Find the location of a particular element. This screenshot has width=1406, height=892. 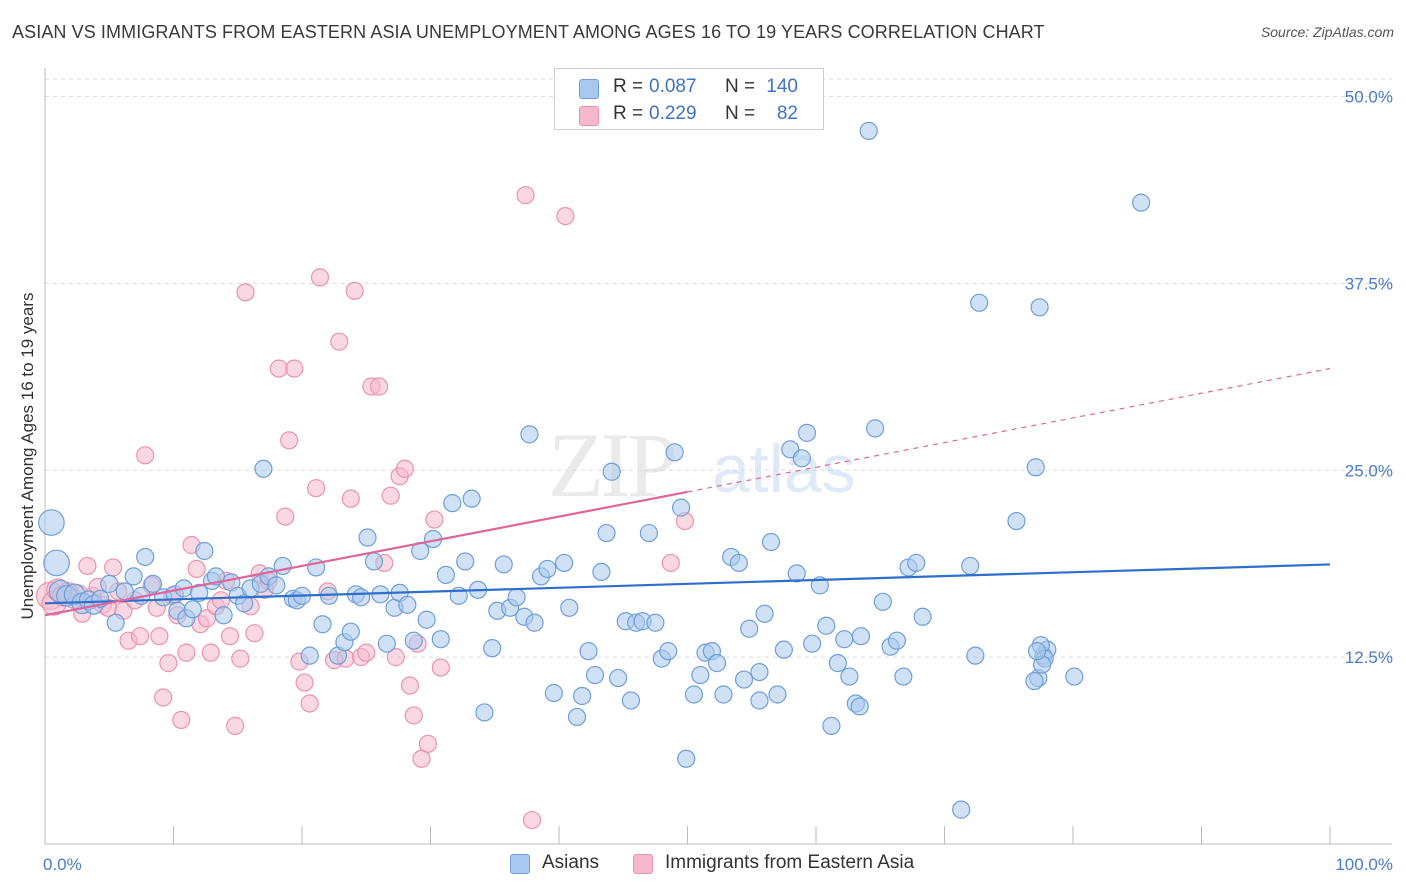

y-tick-label: 50.0% is located at coordinates (1369, 97).